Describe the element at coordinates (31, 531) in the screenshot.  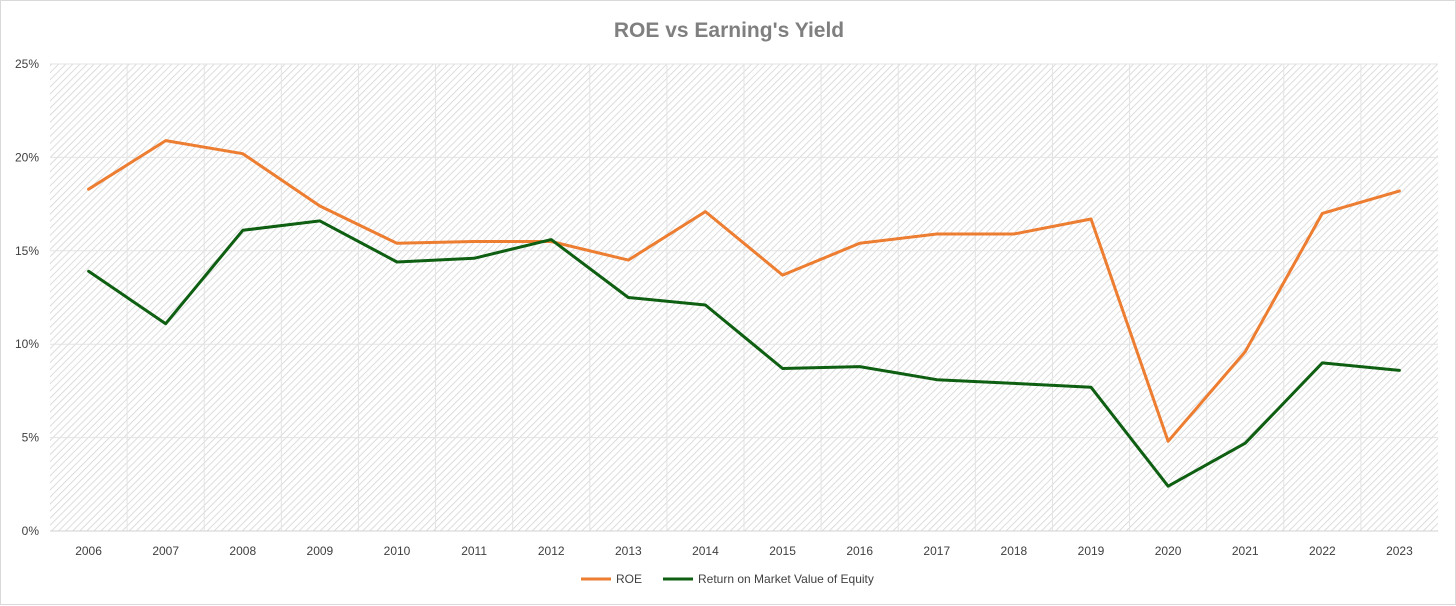
I see `y-tick-label: 0%` at that location.